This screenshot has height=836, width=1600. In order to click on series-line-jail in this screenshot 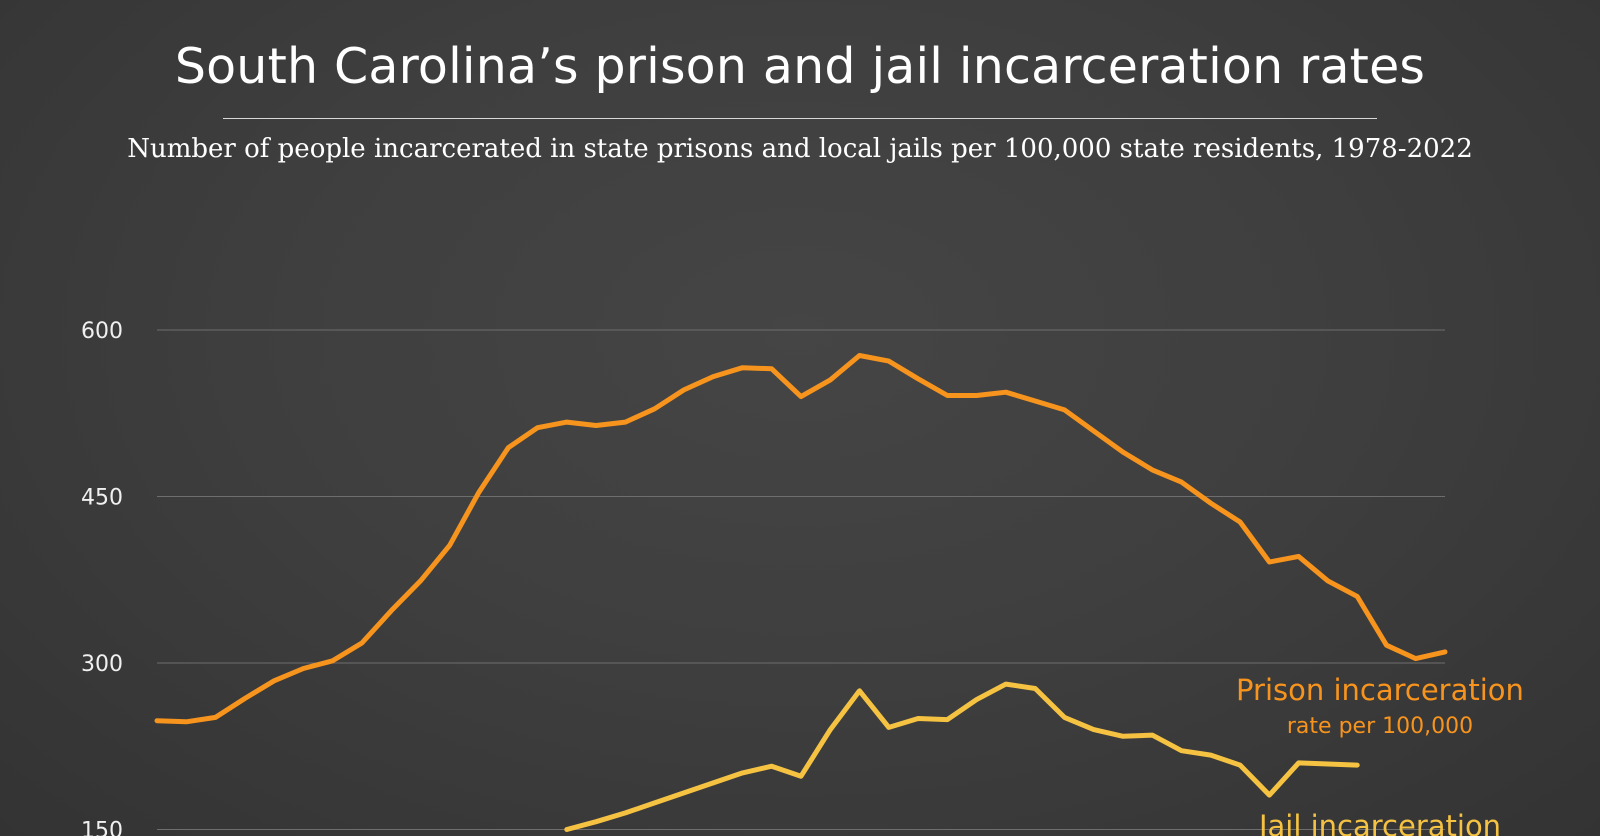, I will do `click(962, 756)`.